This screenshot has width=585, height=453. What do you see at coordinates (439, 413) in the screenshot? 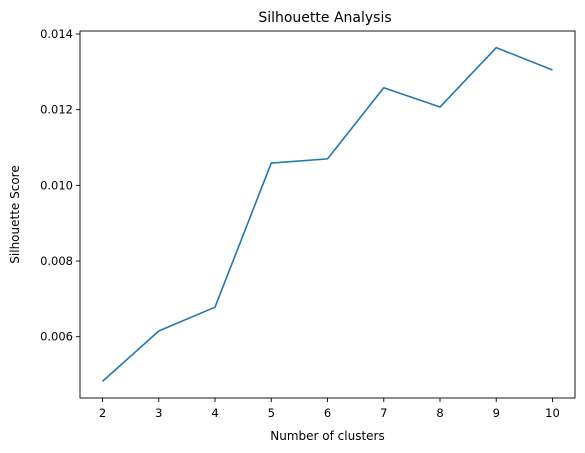
I see `x-tick-label: 8` at bounding box center [439, 413].